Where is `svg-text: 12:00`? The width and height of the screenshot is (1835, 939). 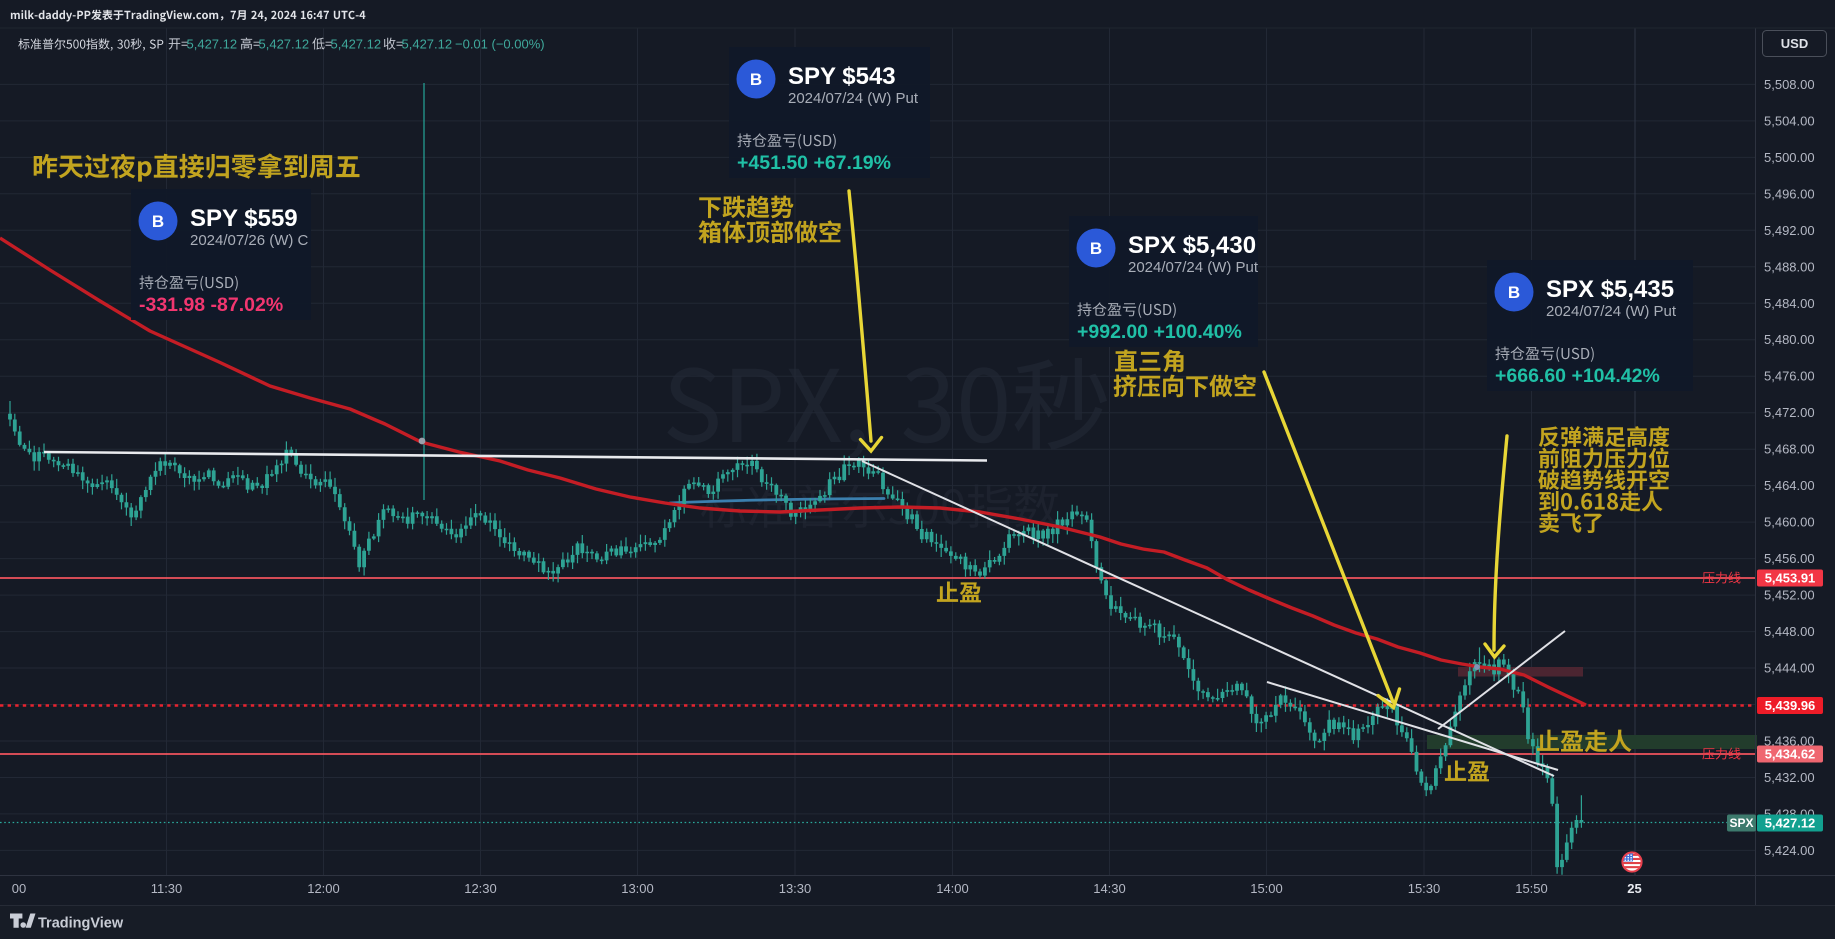
svg-text: 12:00 is located at coordinates (323, 888).